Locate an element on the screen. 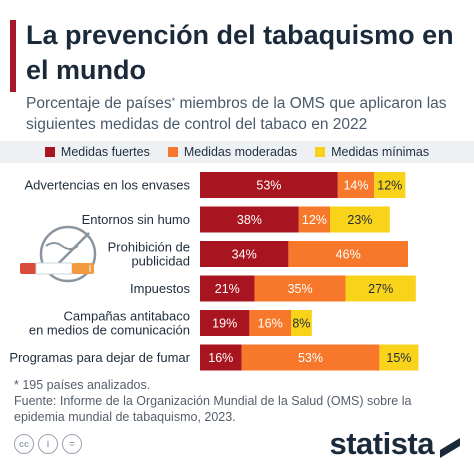 This screenshot has height=474, width=474. data-label: 35% is located at coordinates (300, 289).